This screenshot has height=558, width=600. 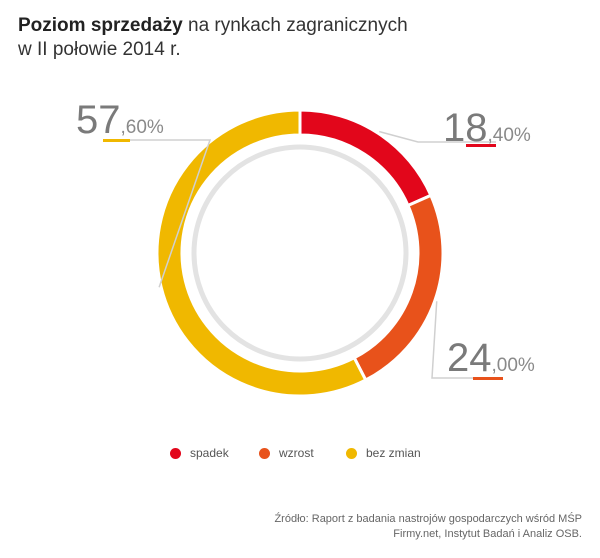 I want to click on legend-dot-wzrost, so click(x=264, y=453).